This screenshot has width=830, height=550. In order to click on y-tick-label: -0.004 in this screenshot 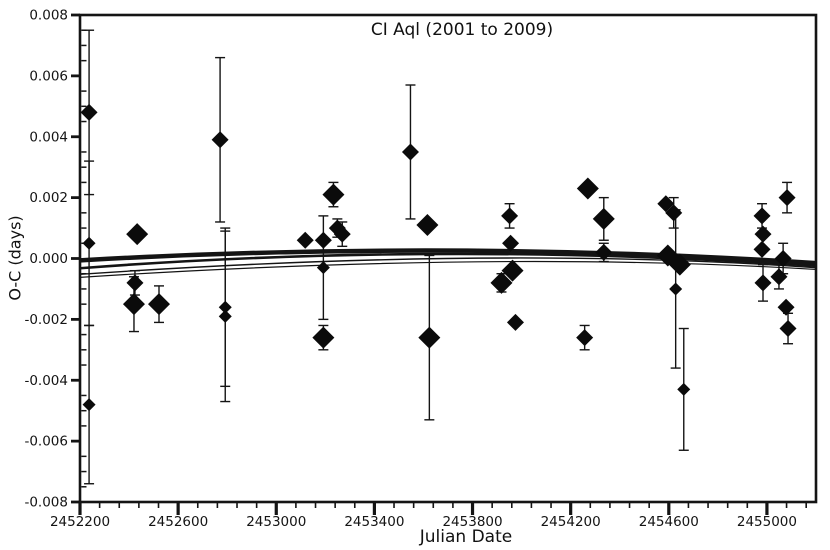, I will do `click(46, 381)`.